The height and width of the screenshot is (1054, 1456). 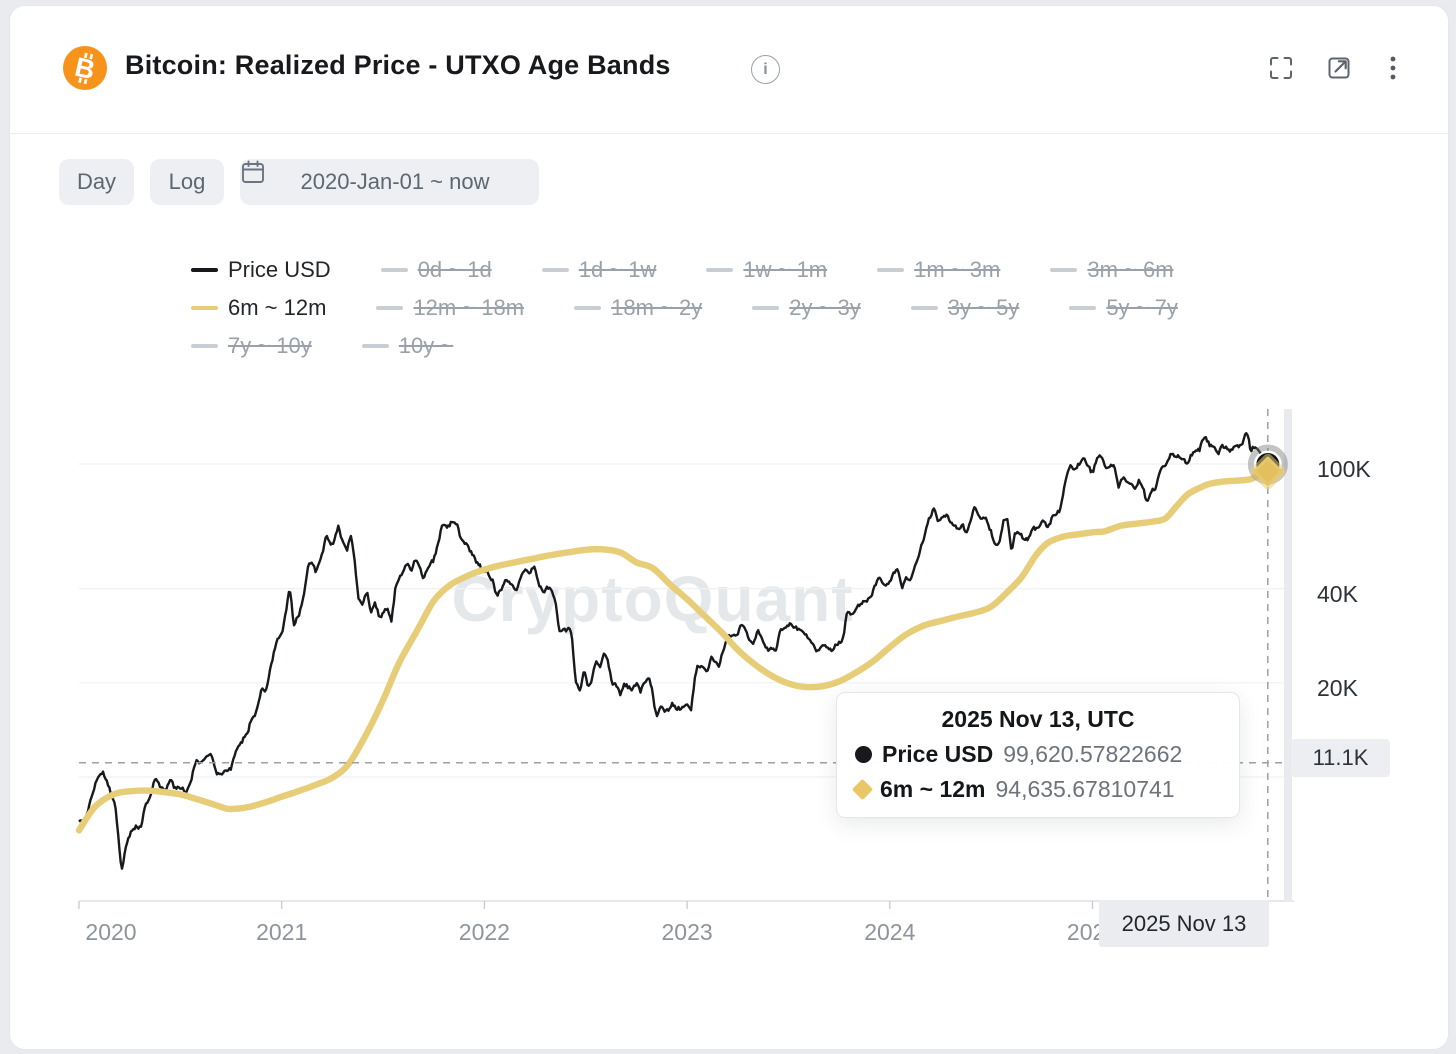 What do you see at coordinates (111, 932) in the screenshot?
I see `x-tick-label: 2020` at bounding box center [111, 932].